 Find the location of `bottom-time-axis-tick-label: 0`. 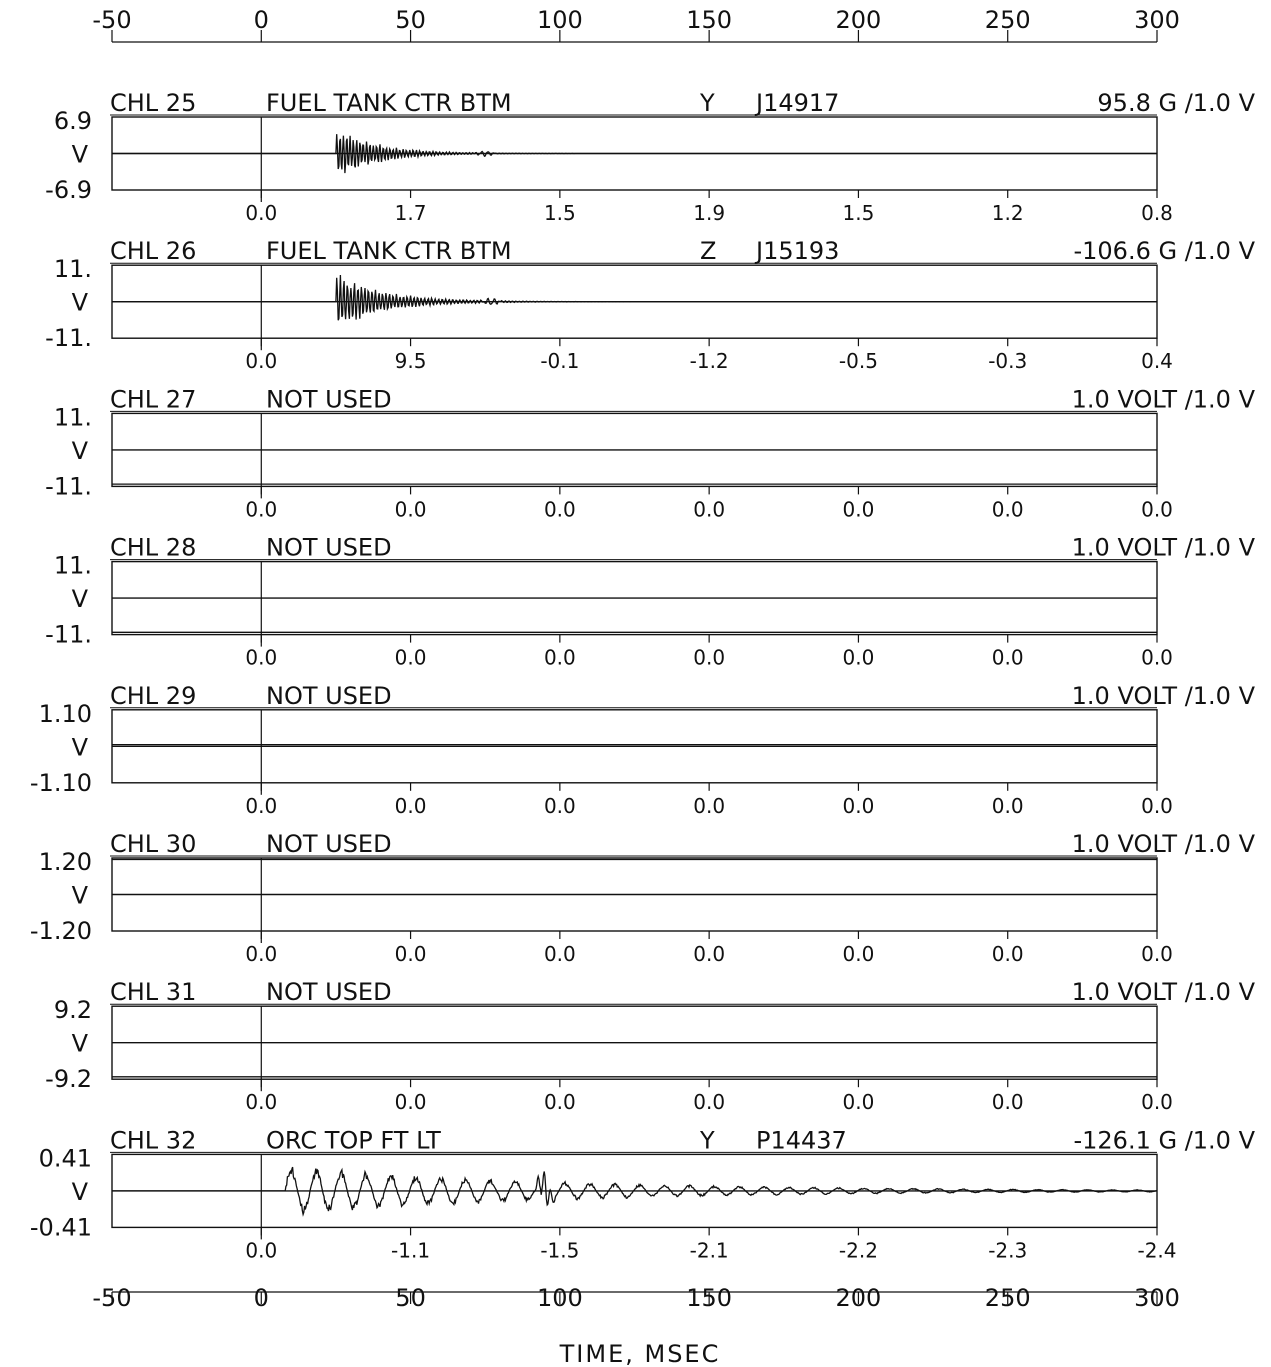

bottom-time-axis-tick-label: 0 is located at coordinates (261, 1298).